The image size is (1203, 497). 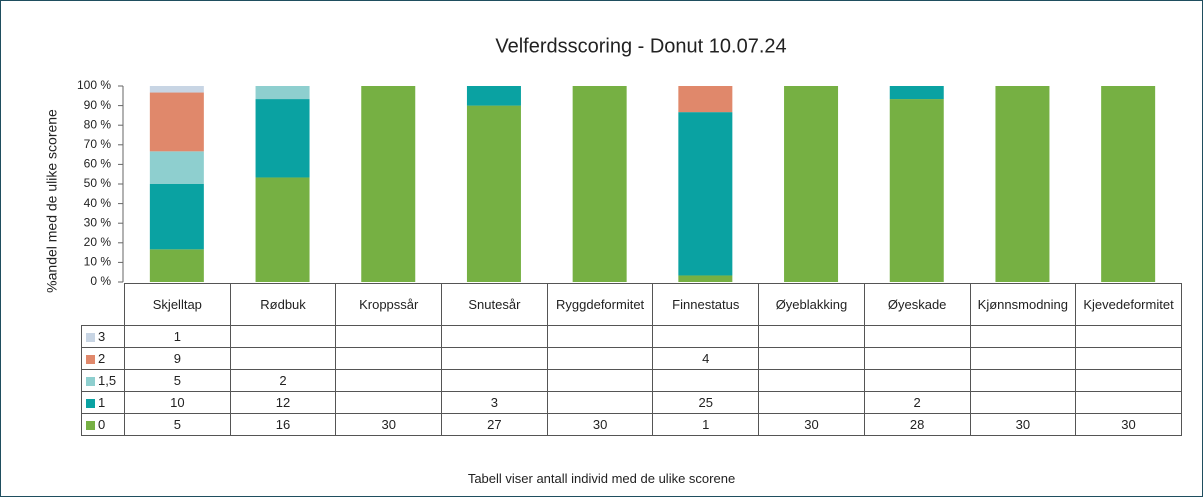 I want to click on table-row: 2 9 4, so click(x=631, y=358).